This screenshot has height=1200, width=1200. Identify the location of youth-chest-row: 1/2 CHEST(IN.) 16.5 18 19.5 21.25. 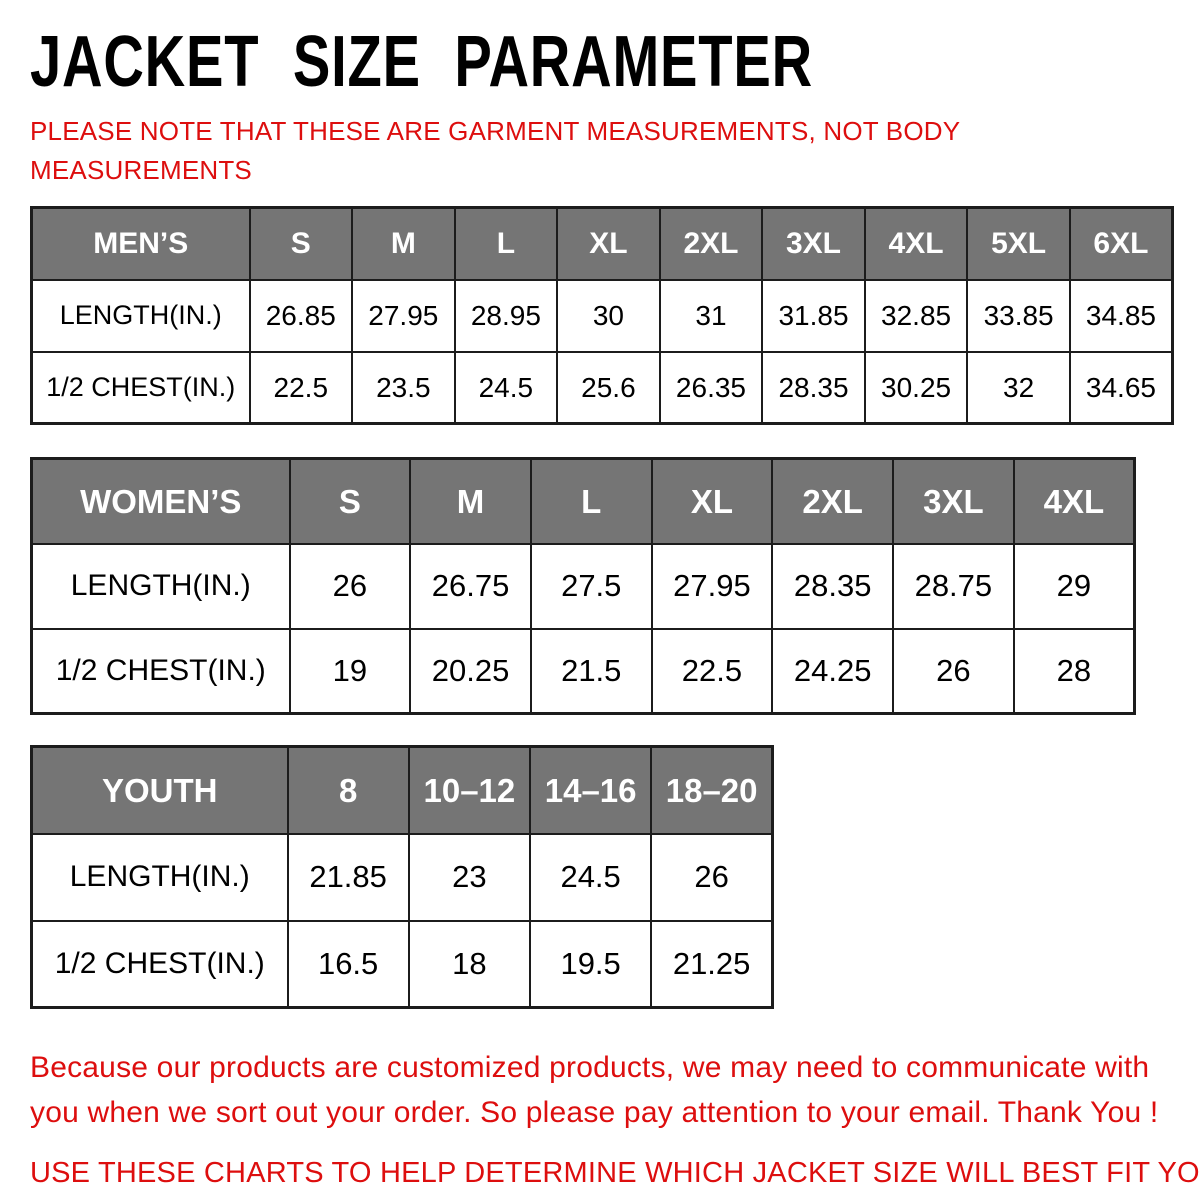
(402, 964).